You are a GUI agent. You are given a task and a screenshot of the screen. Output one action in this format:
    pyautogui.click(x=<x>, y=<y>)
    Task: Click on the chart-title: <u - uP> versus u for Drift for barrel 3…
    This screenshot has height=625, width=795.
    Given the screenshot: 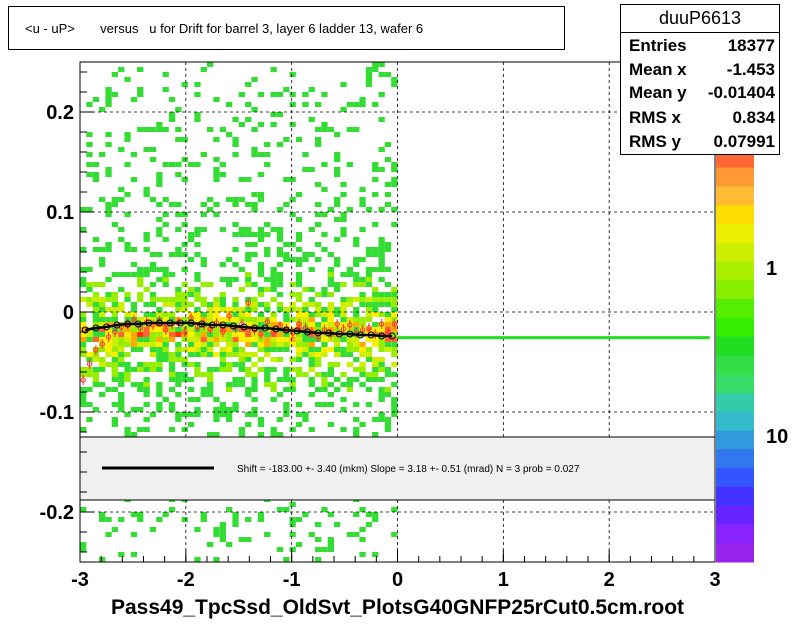 What is the action you would take?
    pyautogui.click(x=224, y=28)
    